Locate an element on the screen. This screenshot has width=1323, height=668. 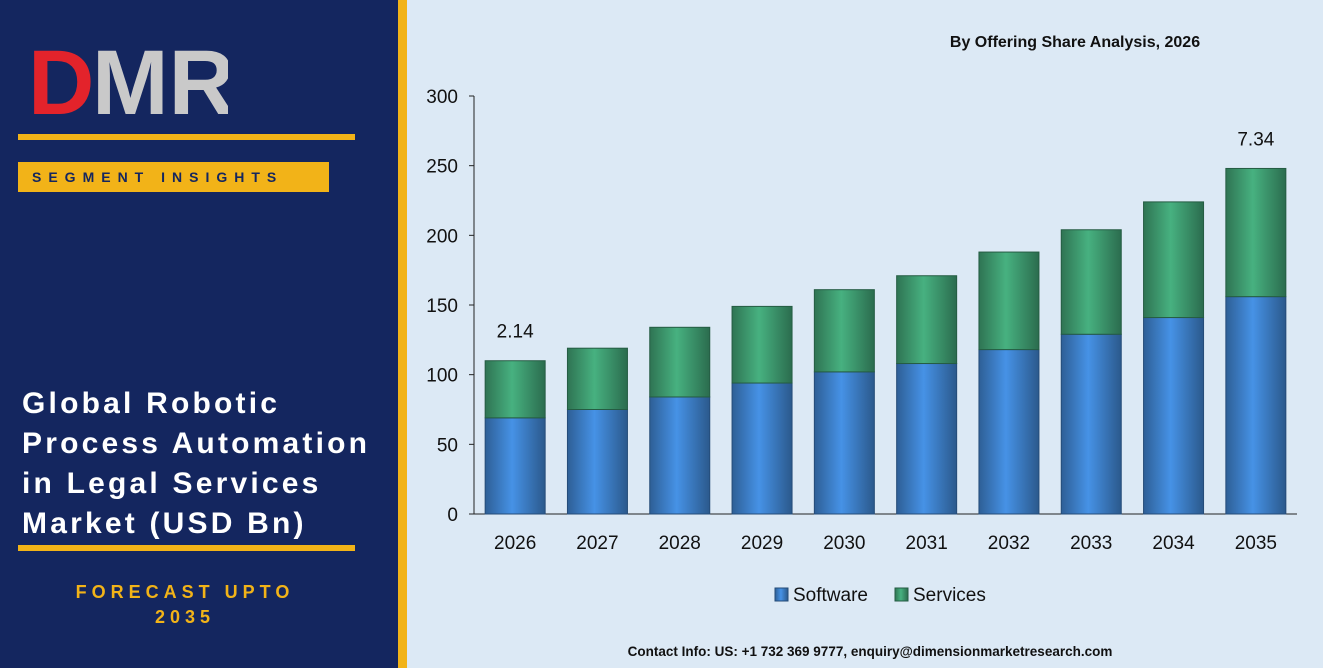
y-tick-label: 0 is located at coordinates (452, 515).